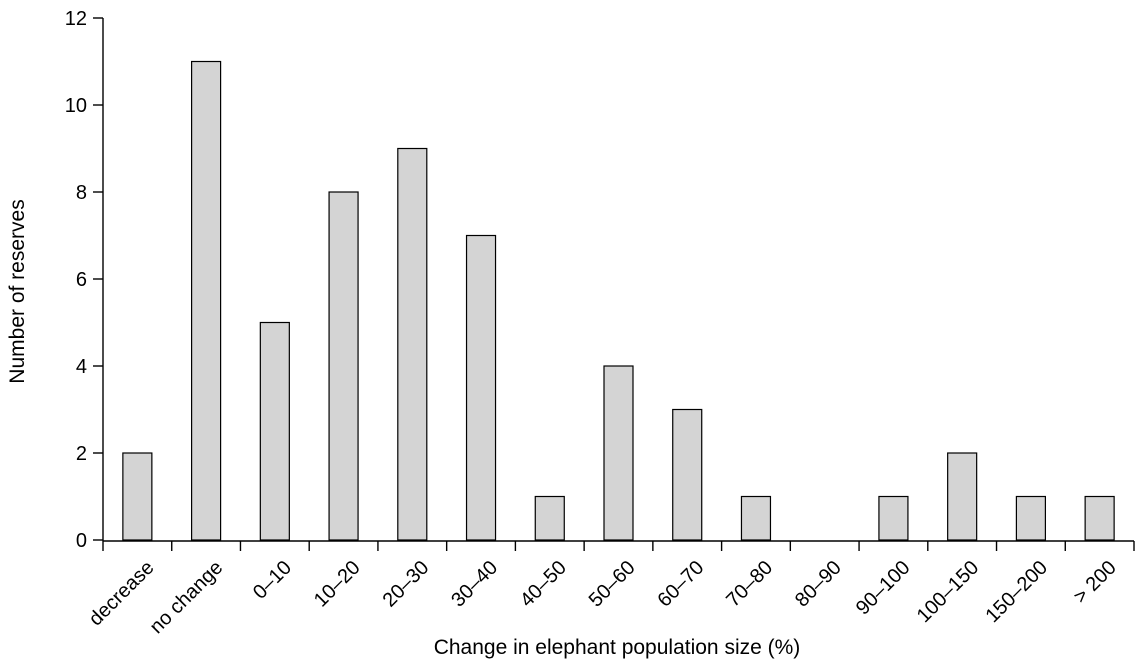 Image resolution: width=1143 pixels, height=664 pixels. What do you see at coordinates (272, 580) in the screenshot?
I see `x-tick-label: 0–10` at bounding box center [272, 580].